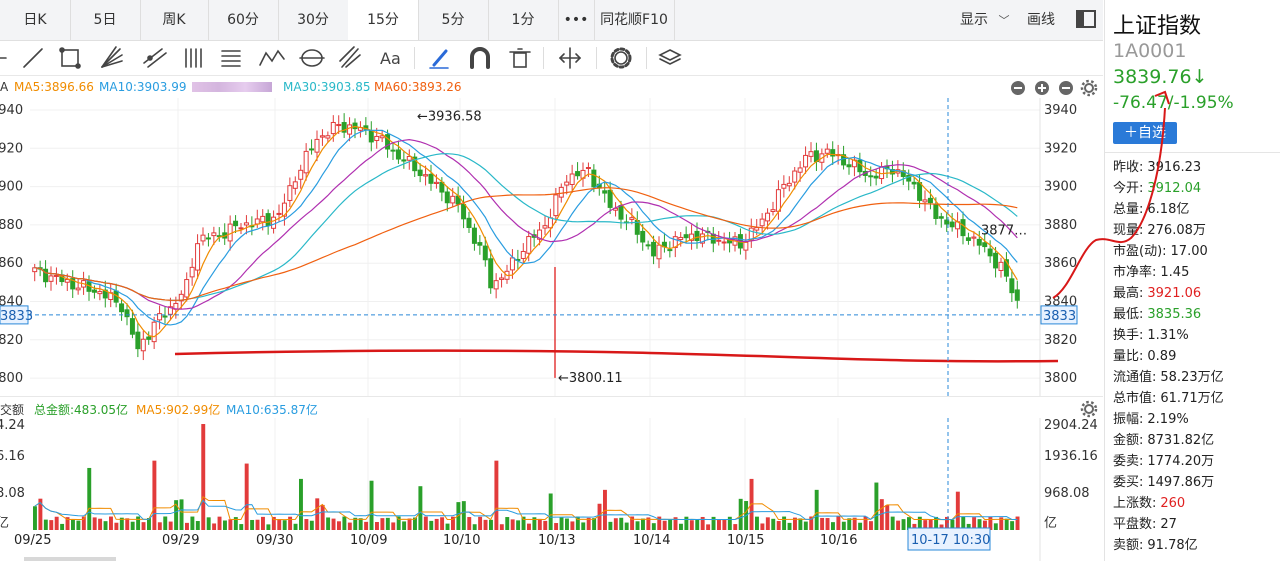 Image resolution: width=1280 pixels, height=561 pixels. What do you see at coordinates (12, 425) in the screenshot?
I see `volume-tick-left: 4.24` at bounding box center [12, 425].